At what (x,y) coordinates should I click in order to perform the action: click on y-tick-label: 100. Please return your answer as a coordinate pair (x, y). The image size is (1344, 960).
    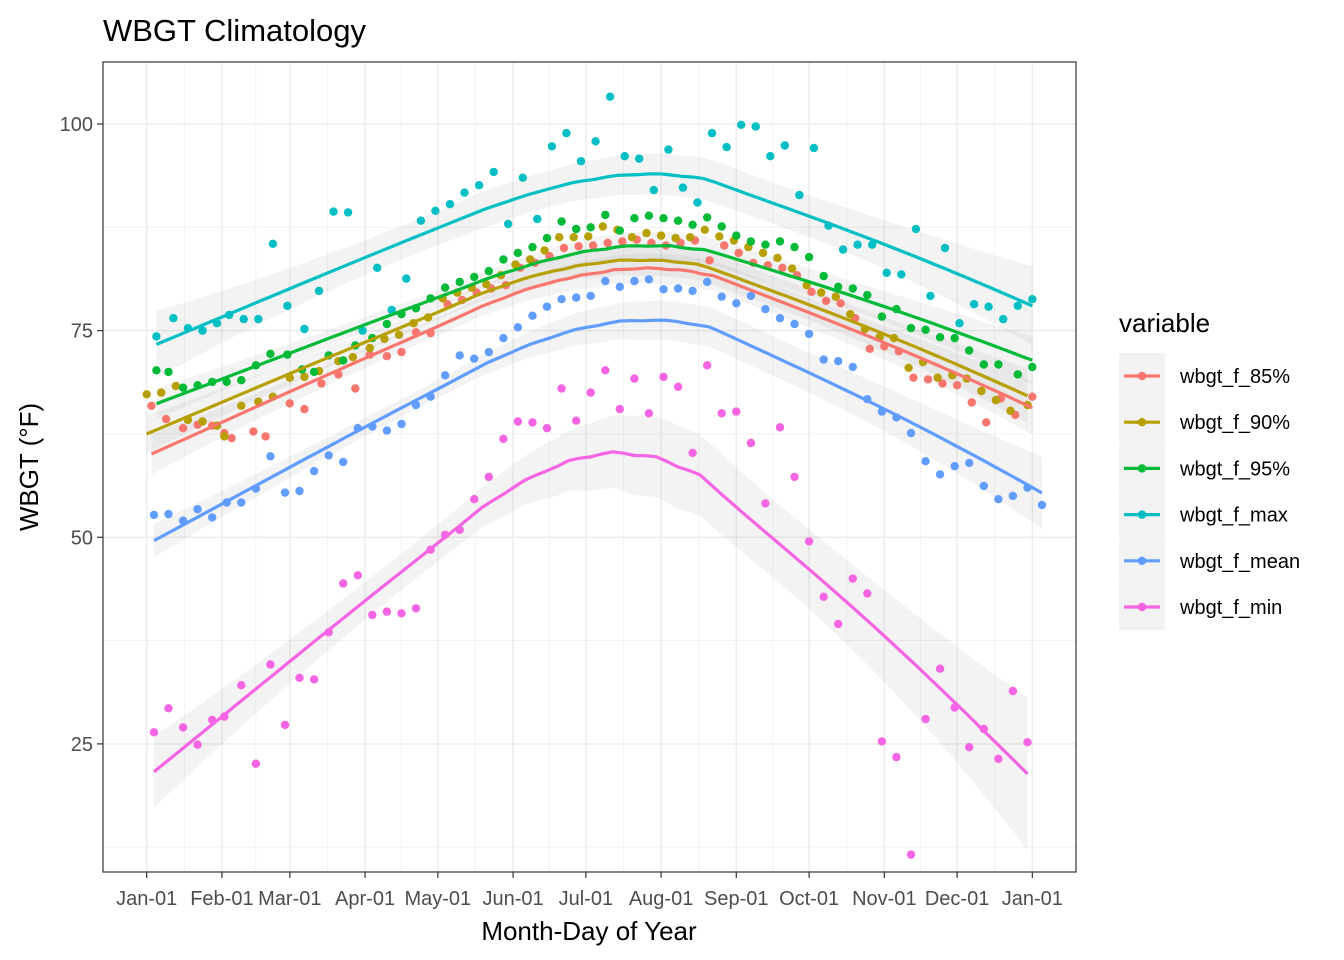
    Looking at the image, I should click on (76, 125).